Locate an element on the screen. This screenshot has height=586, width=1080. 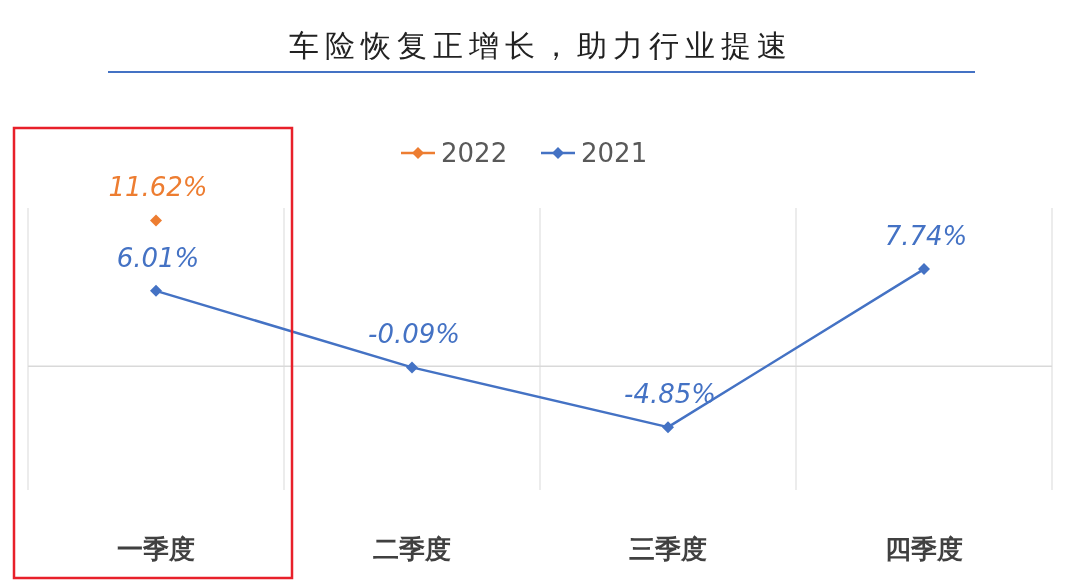
legend-label: 2021 is located at coordinates (614, 153).